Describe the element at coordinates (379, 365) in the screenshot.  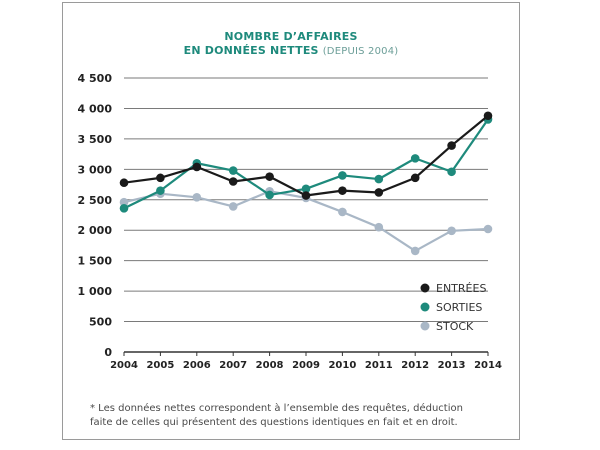
I see `x-tick-label: 2011` at that location.